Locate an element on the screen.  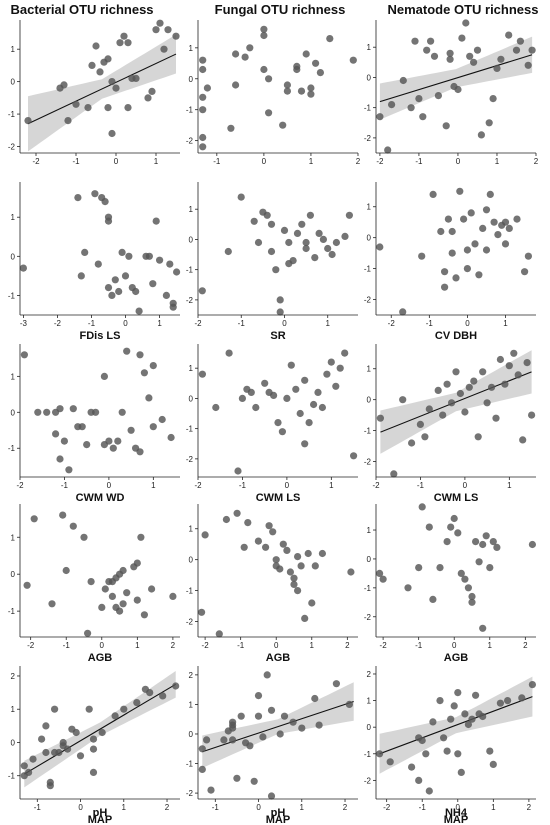
panel-2-2: -2 -1 0 1 -2 -1 0 1 SR is located at coordinates (272, 262).